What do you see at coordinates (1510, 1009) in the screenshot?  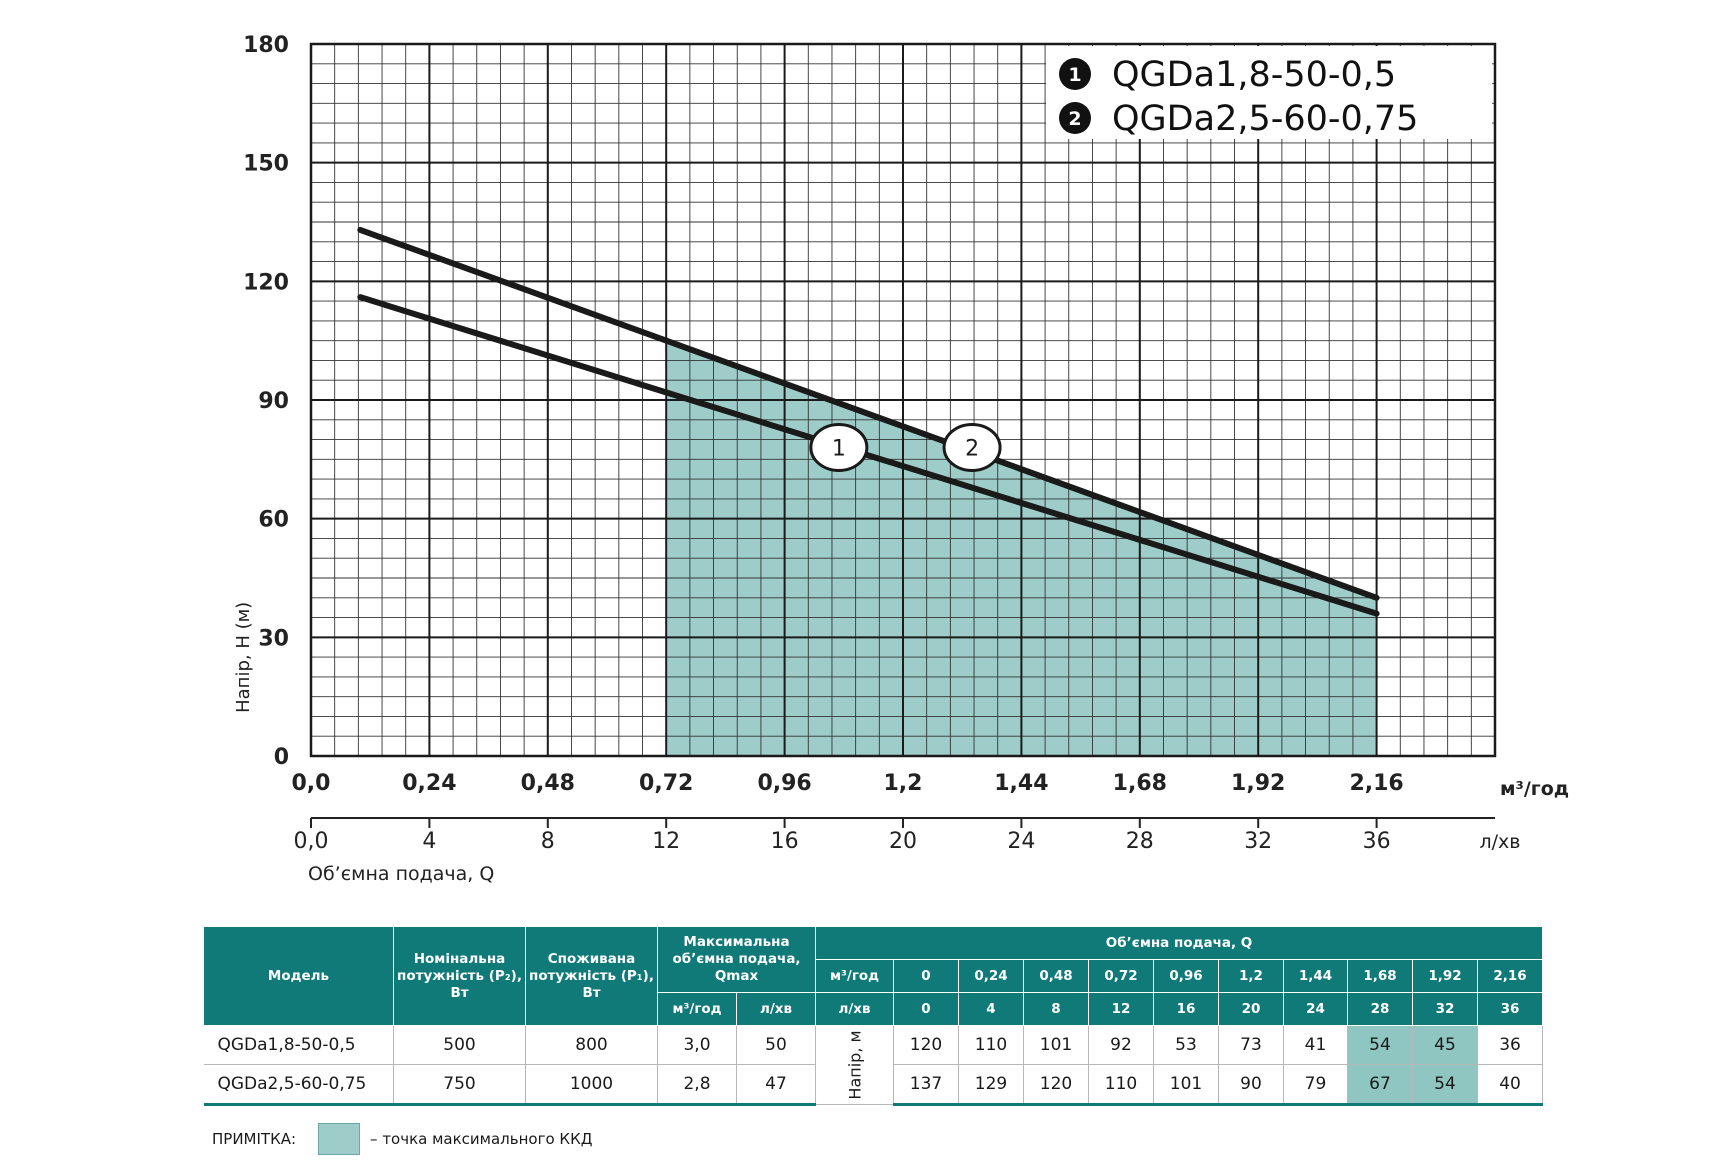 I see `flow-lmin-header: 36` at bounding box center [1510, 1009].